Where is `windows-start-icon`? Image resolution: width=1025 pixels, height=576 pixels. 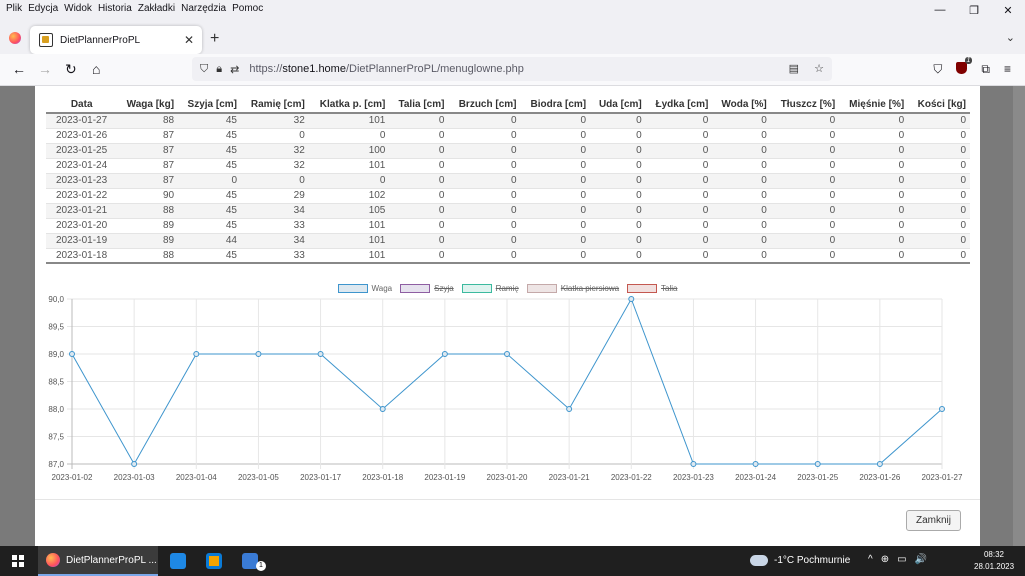 windows-start-icon is located at coordinates (18, 561).